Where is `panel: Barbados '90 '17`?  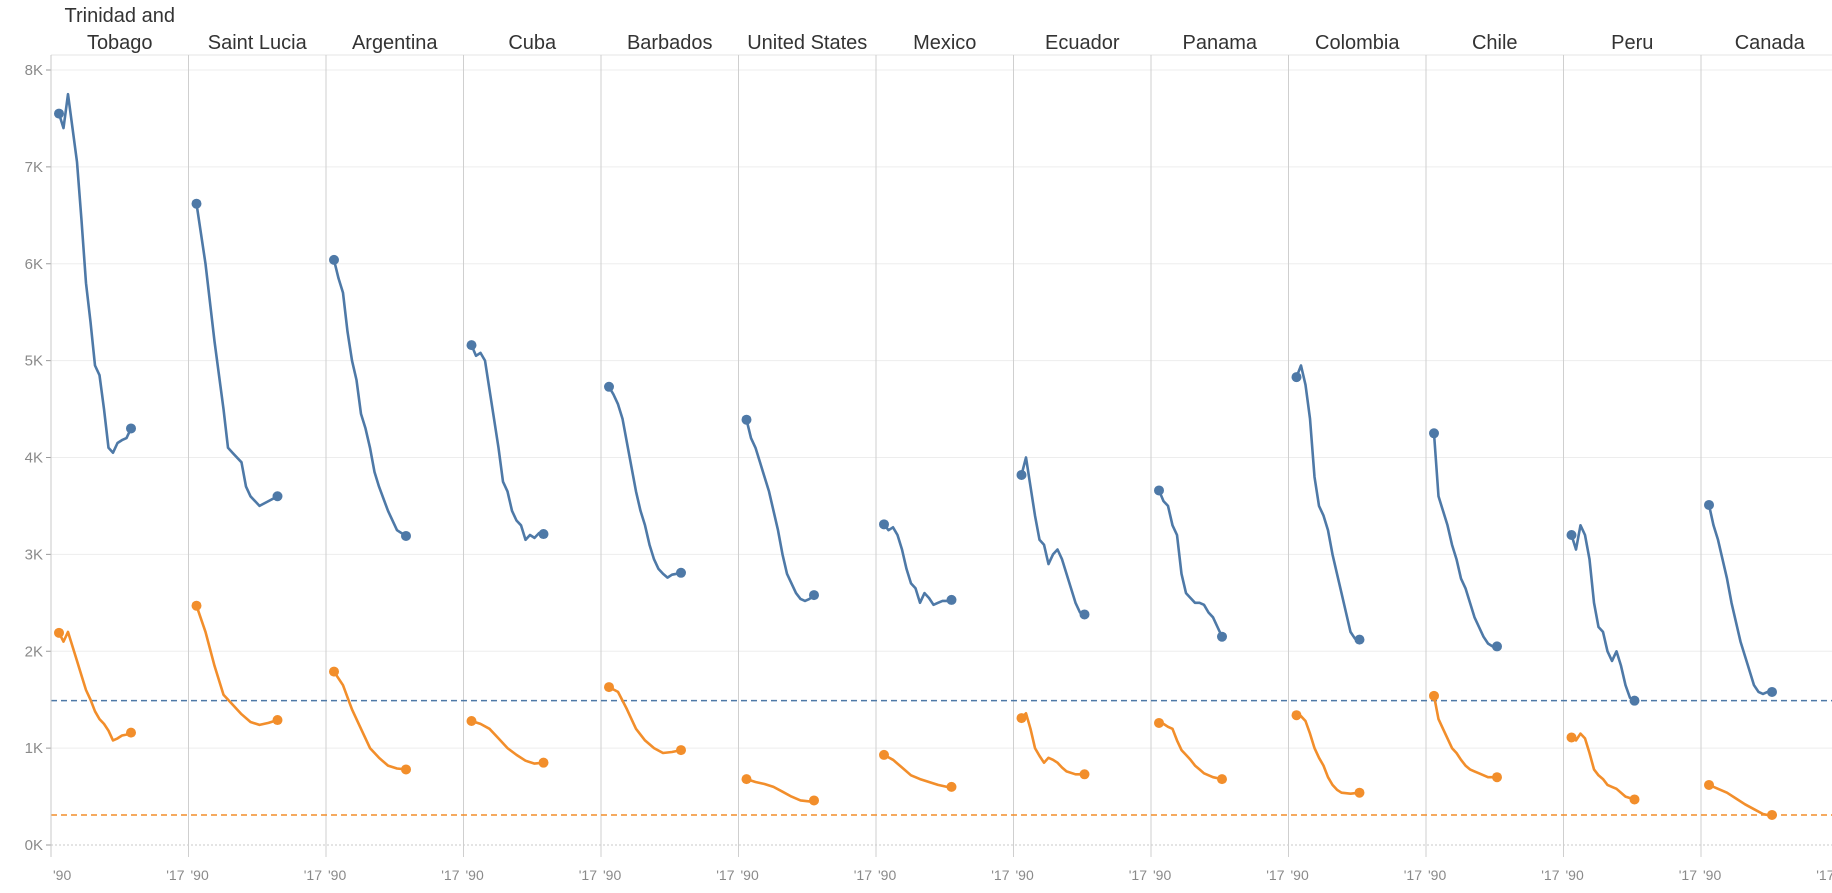
panel: Barbados '90 '17 is located at coordinates (669, 457).